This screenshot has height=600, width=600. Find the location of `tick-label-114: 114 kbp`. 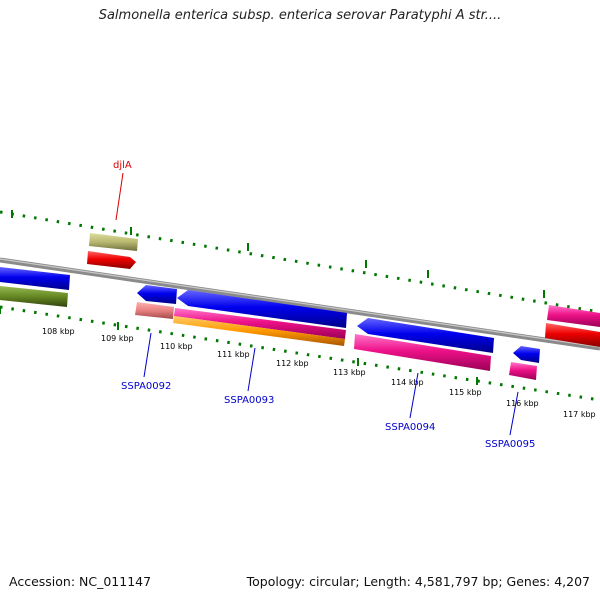

tick-label-114: 114 kbp is located at coordinates (407, 382).